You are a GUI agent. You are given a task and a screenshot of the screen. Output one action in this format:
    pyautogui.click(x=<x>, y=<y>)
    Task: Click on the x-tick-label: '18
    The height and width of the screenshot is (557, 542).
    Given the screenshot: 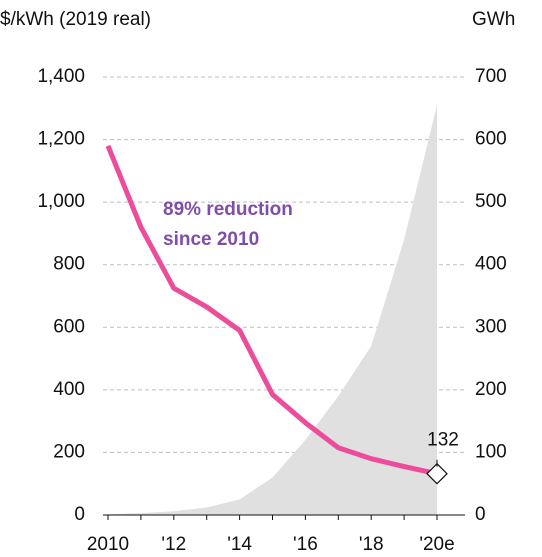 What is the action you would take?
    pyautogui.click(x=371, y=544)
    